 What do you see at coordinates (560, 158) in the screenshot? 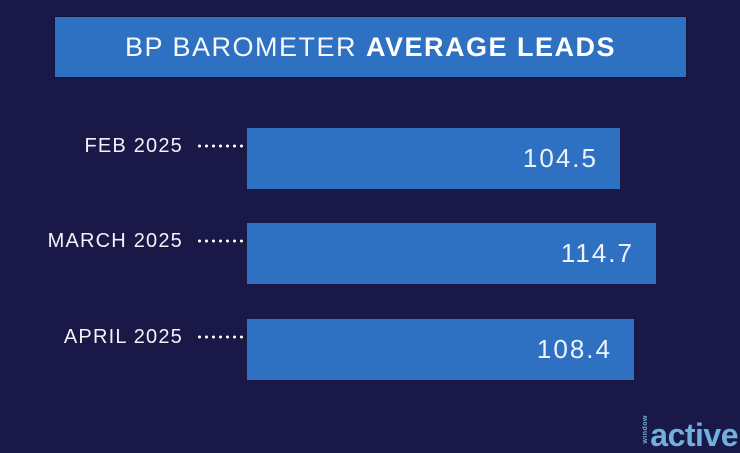
I see `bar-value-feb: 104.5` at bounding box center [560, 158].